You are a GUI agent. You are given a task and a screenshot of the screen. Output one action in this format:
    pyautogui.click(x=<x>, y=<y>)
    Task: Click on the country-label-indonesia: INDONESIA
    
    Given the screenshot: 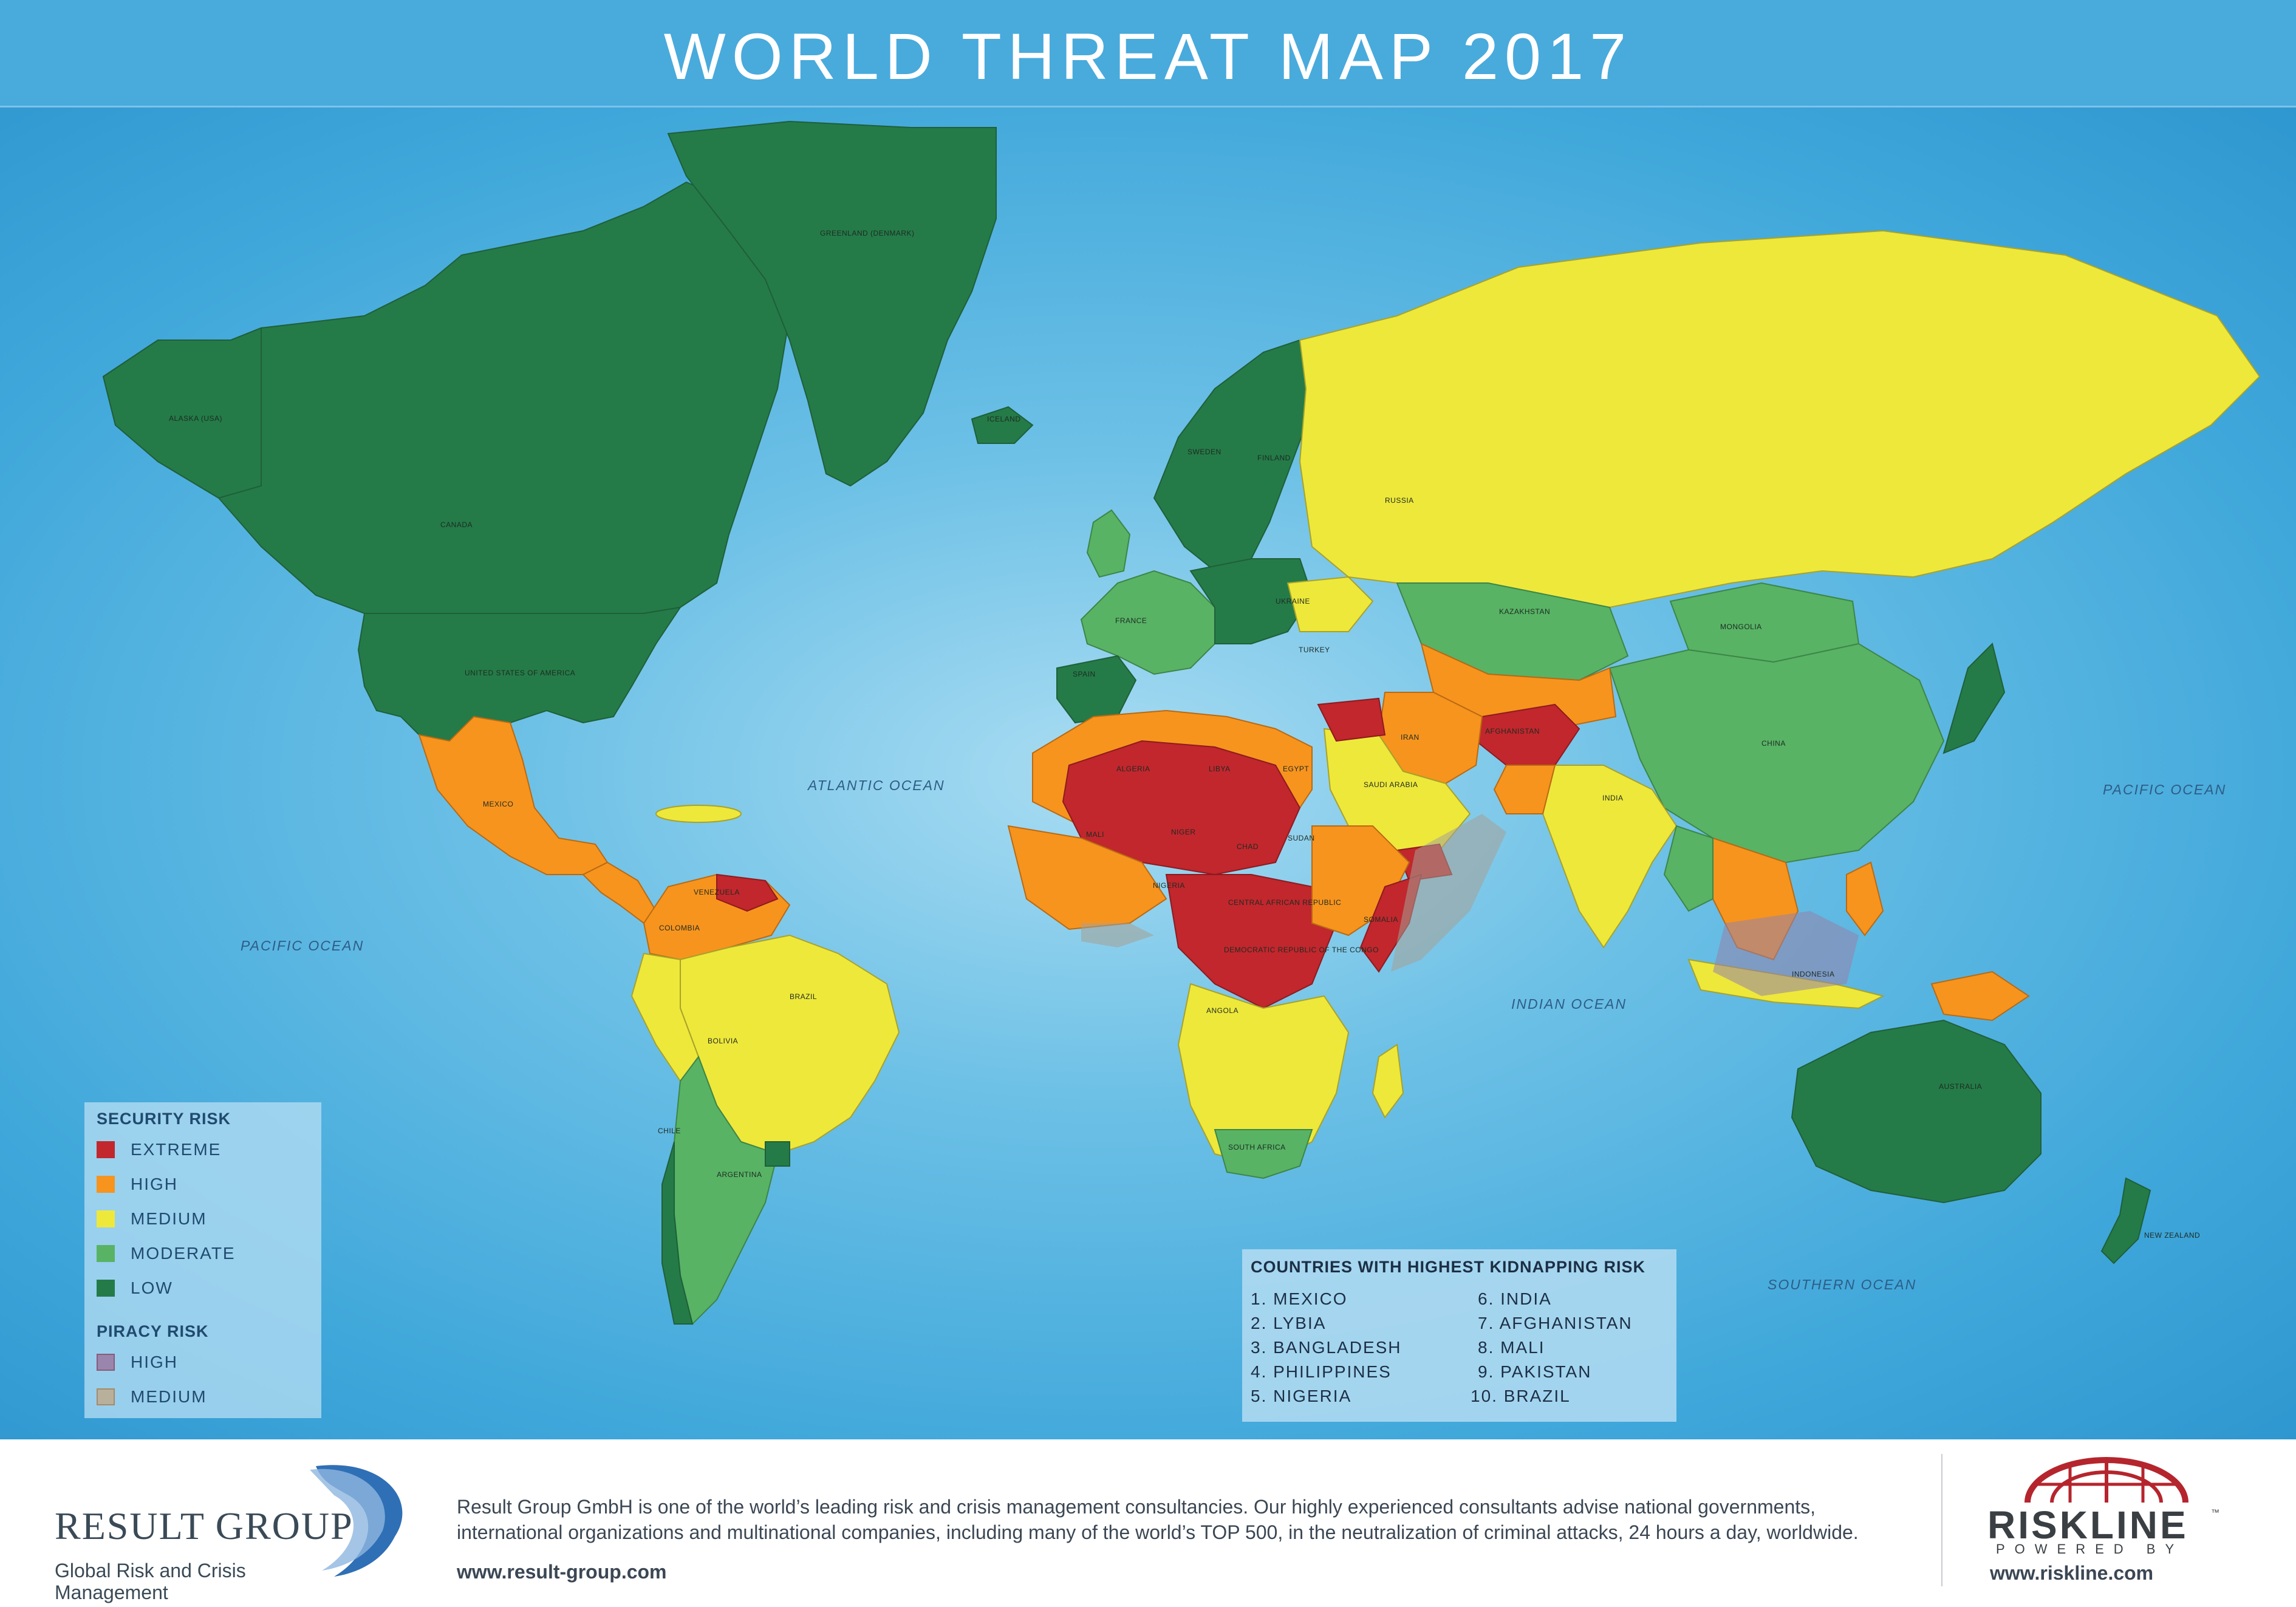 What is the action you would take?
    pyautogui.click(x=1813, y=974)
    